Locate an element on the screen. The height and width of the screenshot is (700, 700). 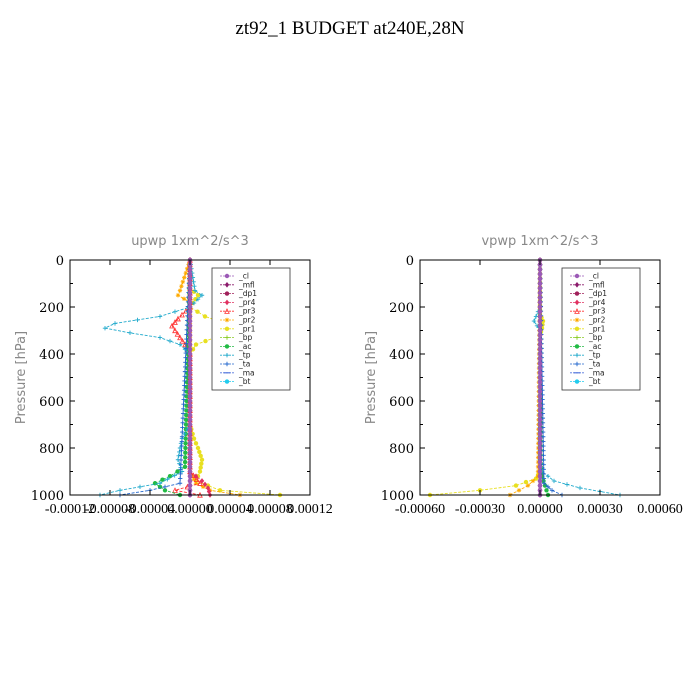
series-line-ta is located at coordinates (551, 377).